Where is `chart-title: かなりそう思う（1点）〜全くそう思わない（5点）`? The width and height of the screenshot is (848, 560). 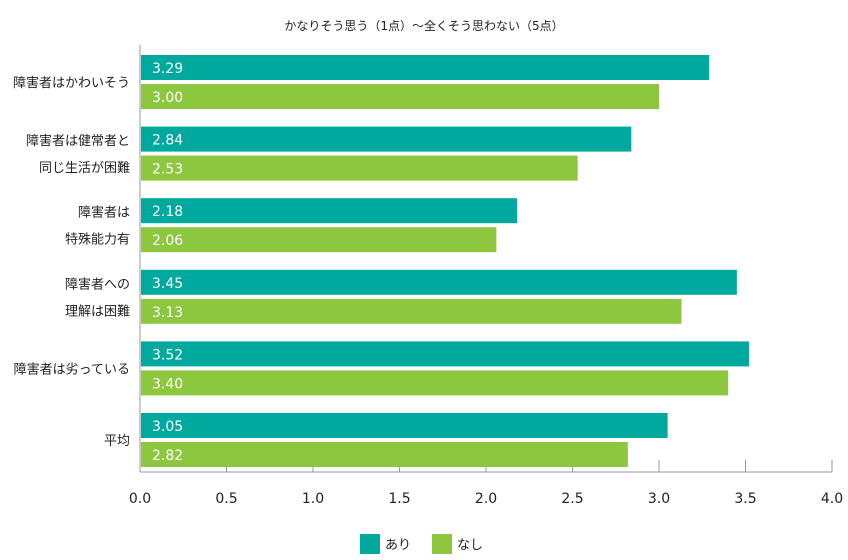
chart-title: かなりそう思う（1点）〜全くそう思わない（5点） is located at coordinates (423, 25).